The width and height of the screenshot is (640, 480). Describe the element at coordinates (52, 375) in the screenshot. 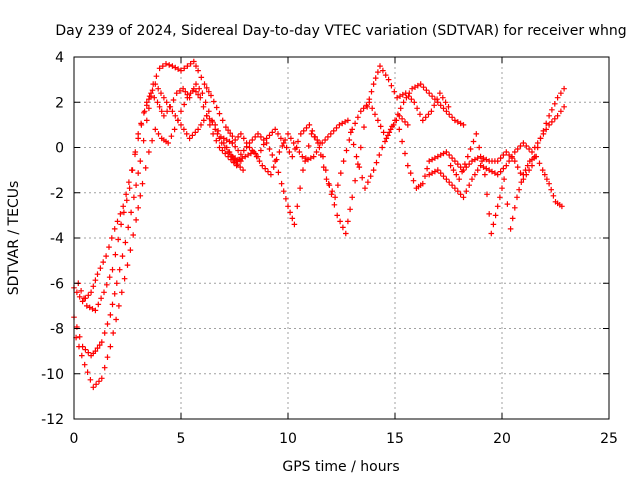

I see `y-tick-label: -10` at that location.